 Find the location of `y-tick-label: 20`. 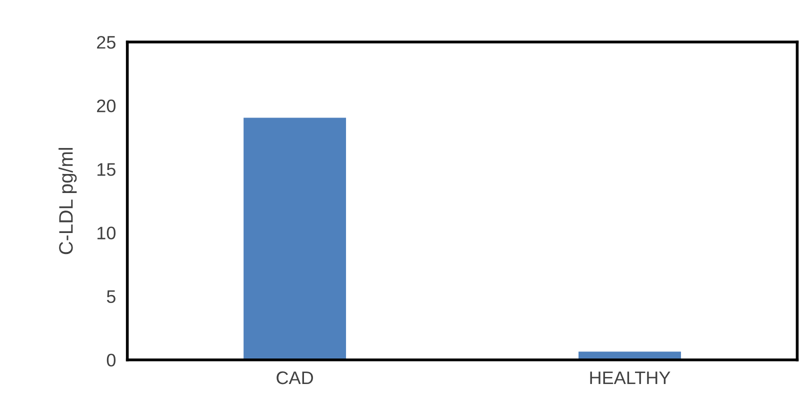

y-tick-label: 20 is located at coordinates (106, 106).